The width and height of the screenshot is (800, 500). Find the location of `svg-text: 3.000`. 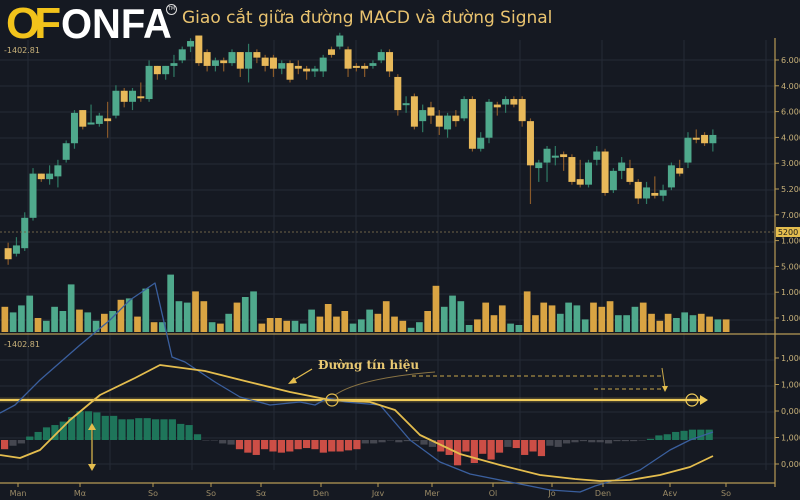

svg-text: 3.000 is located at coordinates (790, 163).